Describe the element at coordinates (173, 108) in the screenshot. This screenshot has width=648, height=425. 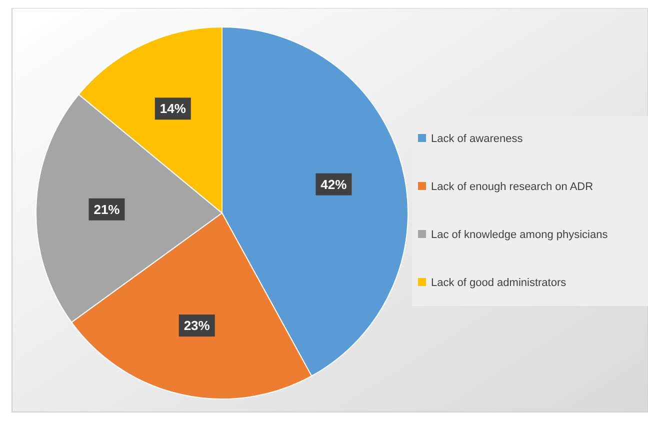
I see `data-label: 14%` at that location.